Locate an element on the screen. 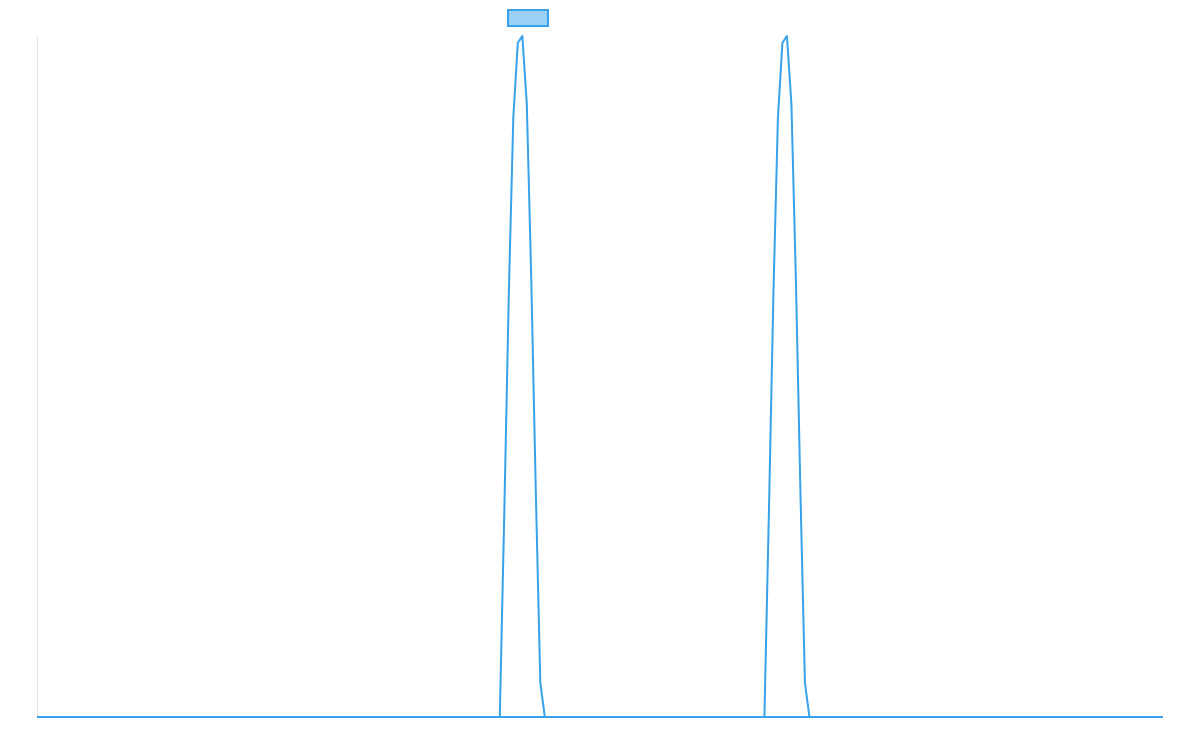 This screenshot has width=1200, height=750. legend-color-box is located at coordinates (528, 18).